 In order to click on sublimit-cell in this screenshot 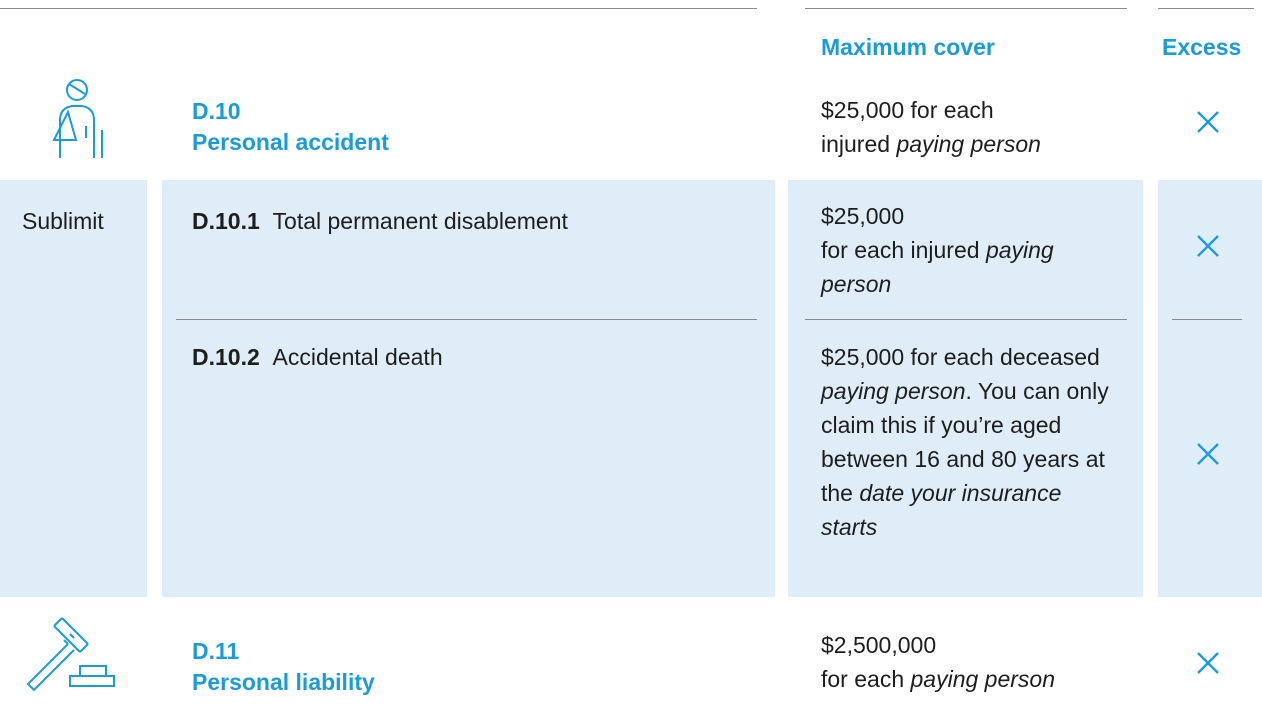, I will do `click(73, 388)`.